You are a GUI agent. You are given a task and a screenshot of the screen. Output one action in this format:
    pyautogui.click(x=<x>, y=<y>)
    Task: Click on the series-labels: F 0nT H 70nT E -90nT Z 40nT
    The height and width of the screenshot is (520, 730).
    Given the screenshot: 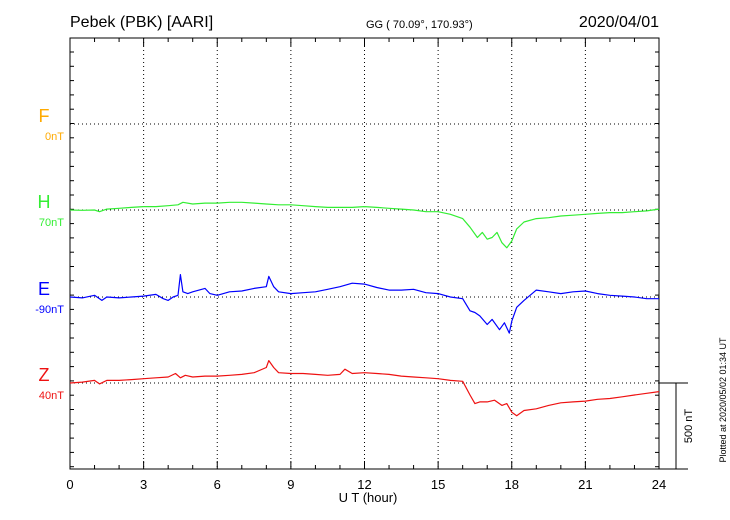 What is the action you would take?
    pyautogui.click(x=49, y=254)
    